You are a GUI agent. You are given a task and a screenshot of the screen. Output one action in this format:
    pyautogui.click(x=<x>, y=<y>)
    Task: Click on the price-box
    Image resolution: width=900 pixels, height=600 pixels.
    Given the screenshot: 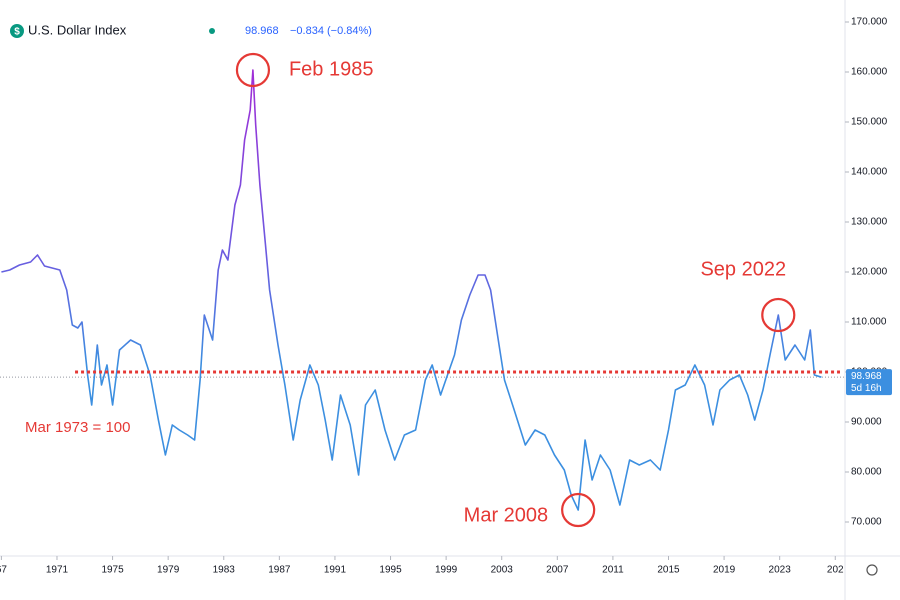 What is the action you would take?
    pyautogui.click(x=869, y=382)
    